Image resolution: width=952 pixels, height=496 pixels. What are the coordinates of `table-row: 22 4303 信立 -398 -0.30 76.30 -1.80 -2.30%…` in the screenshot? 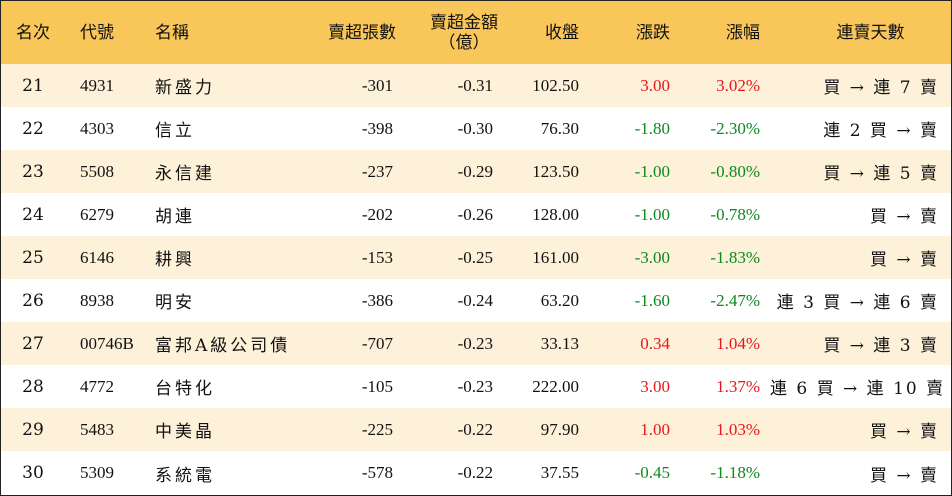 It's located at (476, 128).